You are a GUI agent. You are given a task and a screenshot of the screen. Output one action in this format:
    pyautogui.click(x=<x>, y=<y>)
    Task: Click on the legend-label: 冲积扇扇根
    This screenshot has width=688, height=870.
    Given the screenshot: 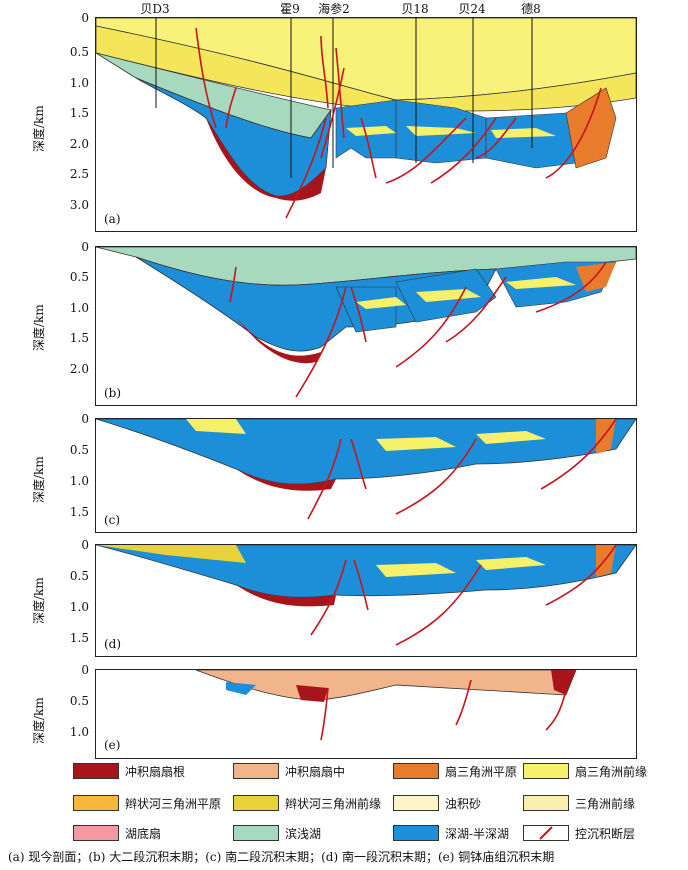 What is the action you would take?
    pyautogui.click(x=155, y=771)
    